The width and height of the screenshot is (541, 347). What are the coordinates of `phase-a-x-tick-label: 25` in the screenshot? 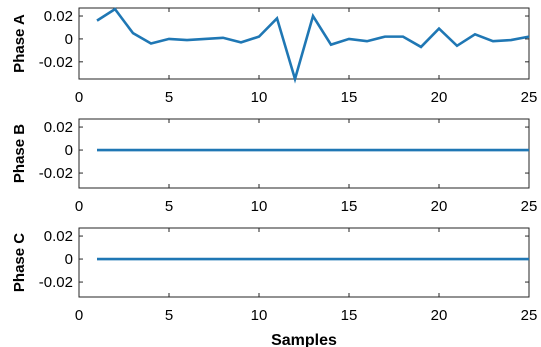 It's located at (529, 97).